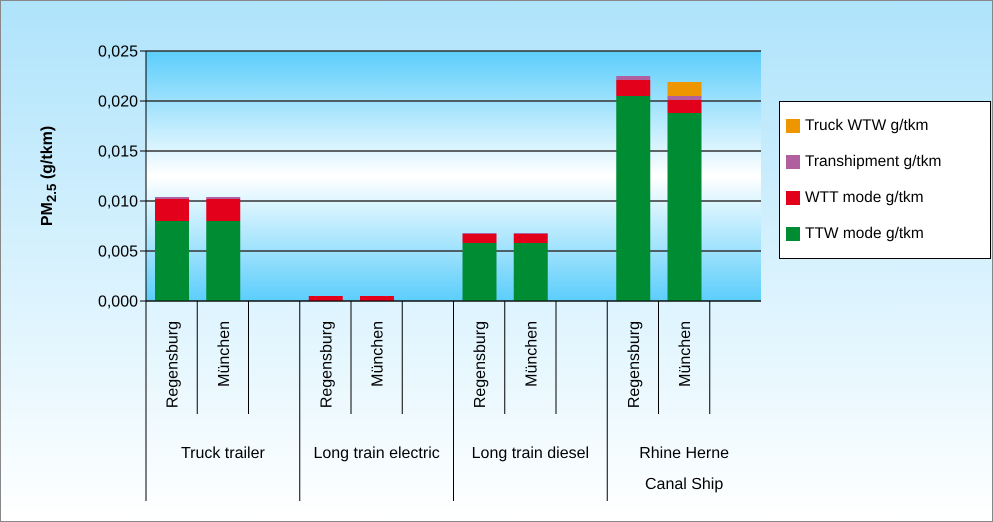 The image size is (993, 522). What do you see at coordinates (376, 454) in the screenshot?
I see `text: Long train electric` at bounding box center [376, 454].